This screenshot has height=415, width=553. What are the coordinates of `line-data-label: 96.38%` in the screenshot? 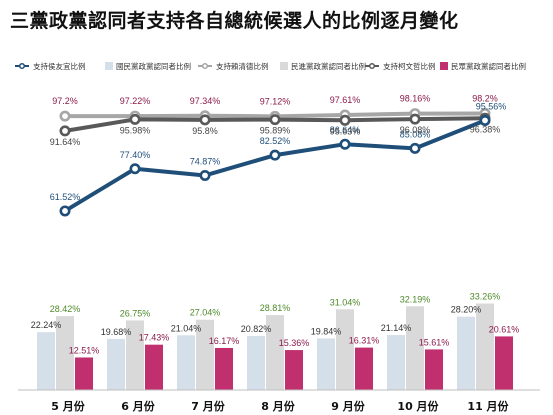 It's located at (485, 129).